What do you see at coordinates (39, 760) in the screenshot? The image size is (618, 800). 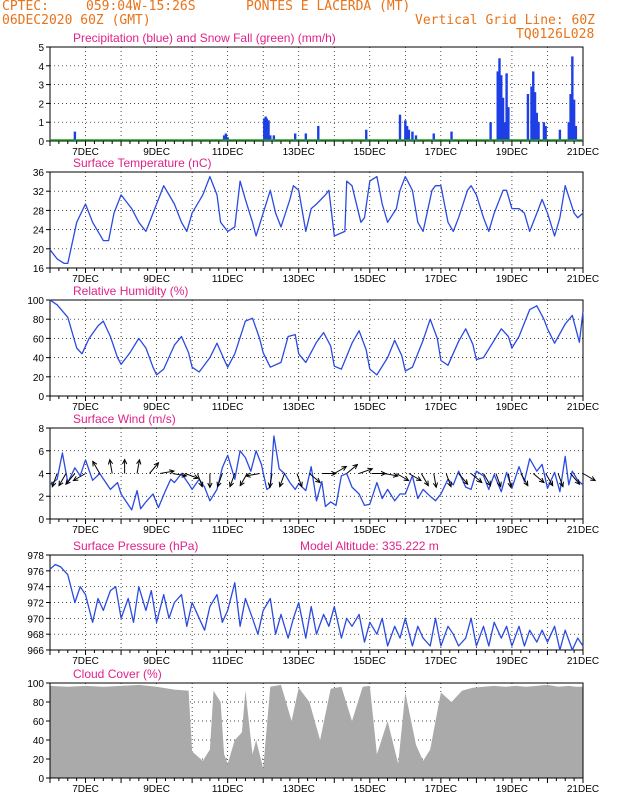 I see `y-tick-label: 20` at bounding box center [39, 760].